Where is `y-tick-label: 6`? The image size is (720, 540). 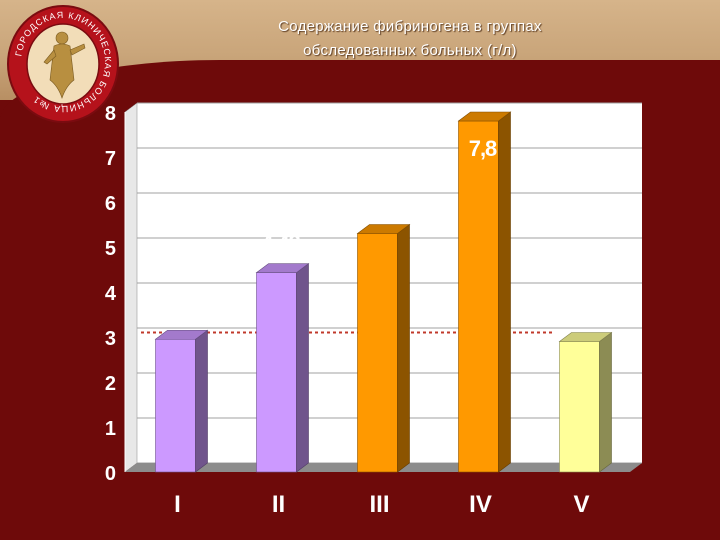 y-tick-label: 6 is located at coordinates (110, 204).